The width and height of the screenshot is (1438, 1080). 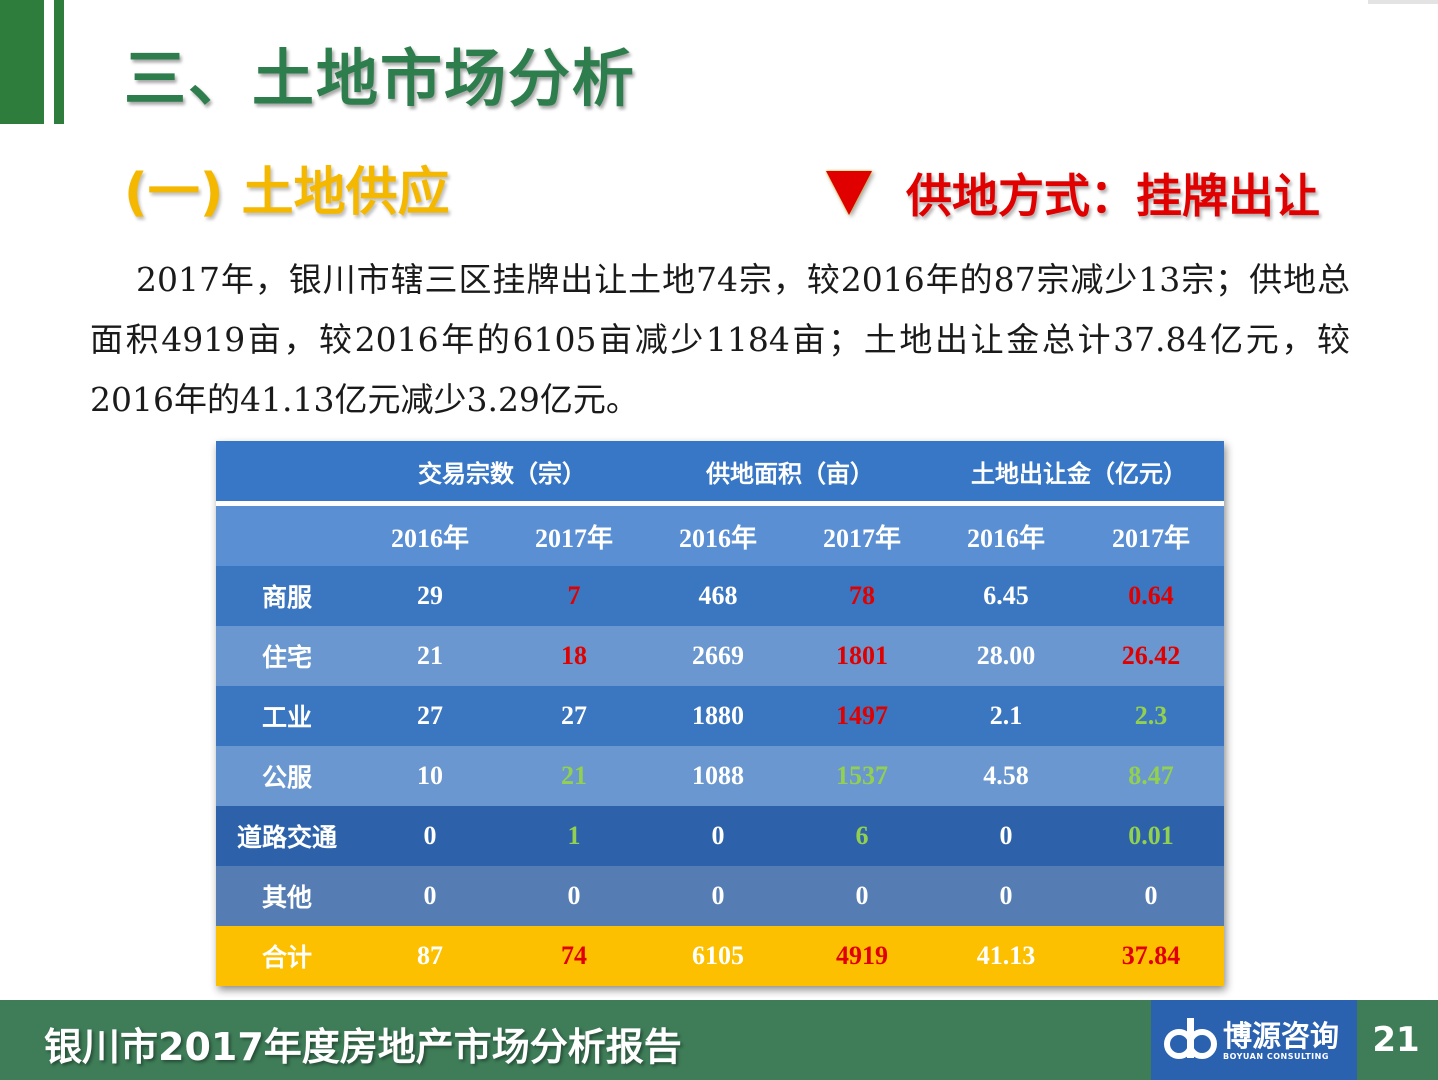 I want to click on table-cell: 6.45, so click(x=1006, y=596).